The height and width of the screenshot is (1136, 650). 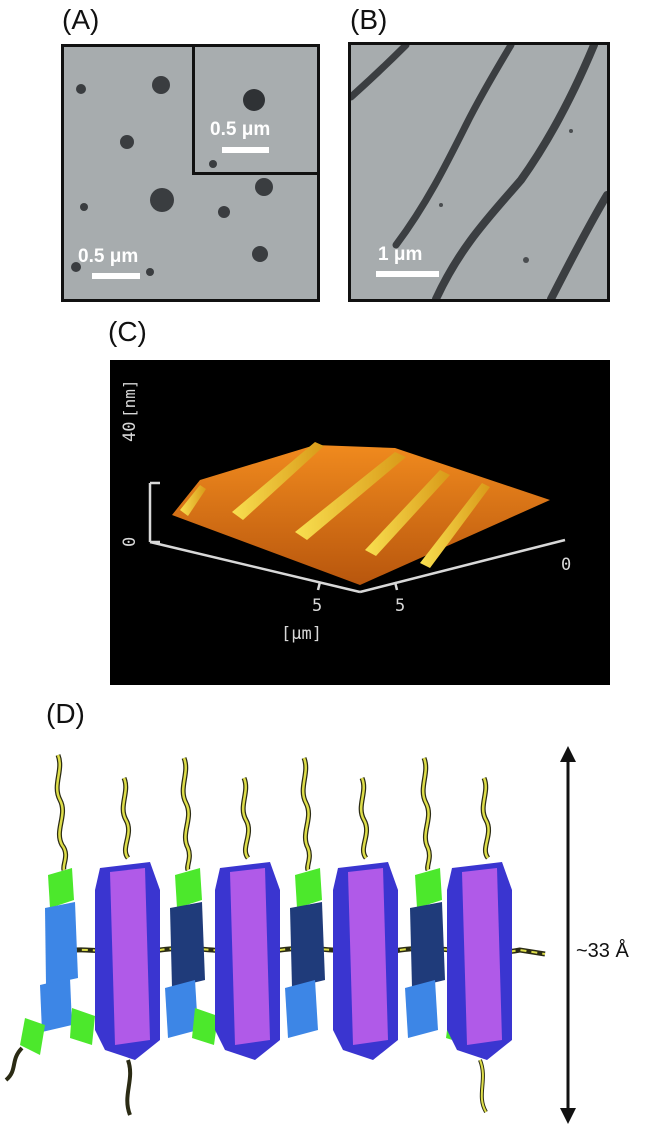 What do you see at coordinates (130, 541) in the screenshot?
I see `afm-z-tick-0: 0` at bounding box center [130, 541].